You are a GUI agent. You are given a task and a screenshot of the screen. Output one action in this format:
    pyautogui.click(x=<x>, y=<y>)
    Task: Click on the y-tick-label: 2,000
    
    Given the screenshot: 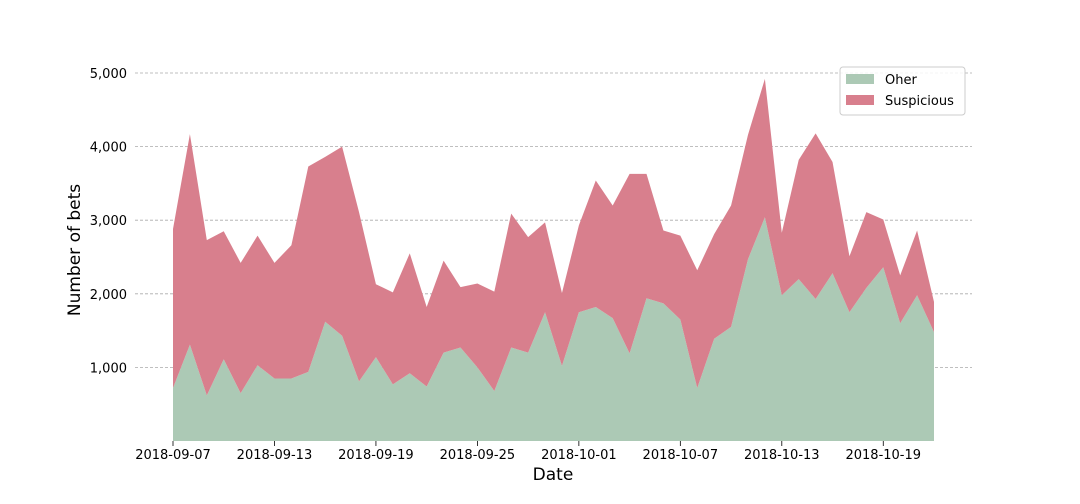 What is the action you would take?
    pyautogui.click(x=108, y=295)
    